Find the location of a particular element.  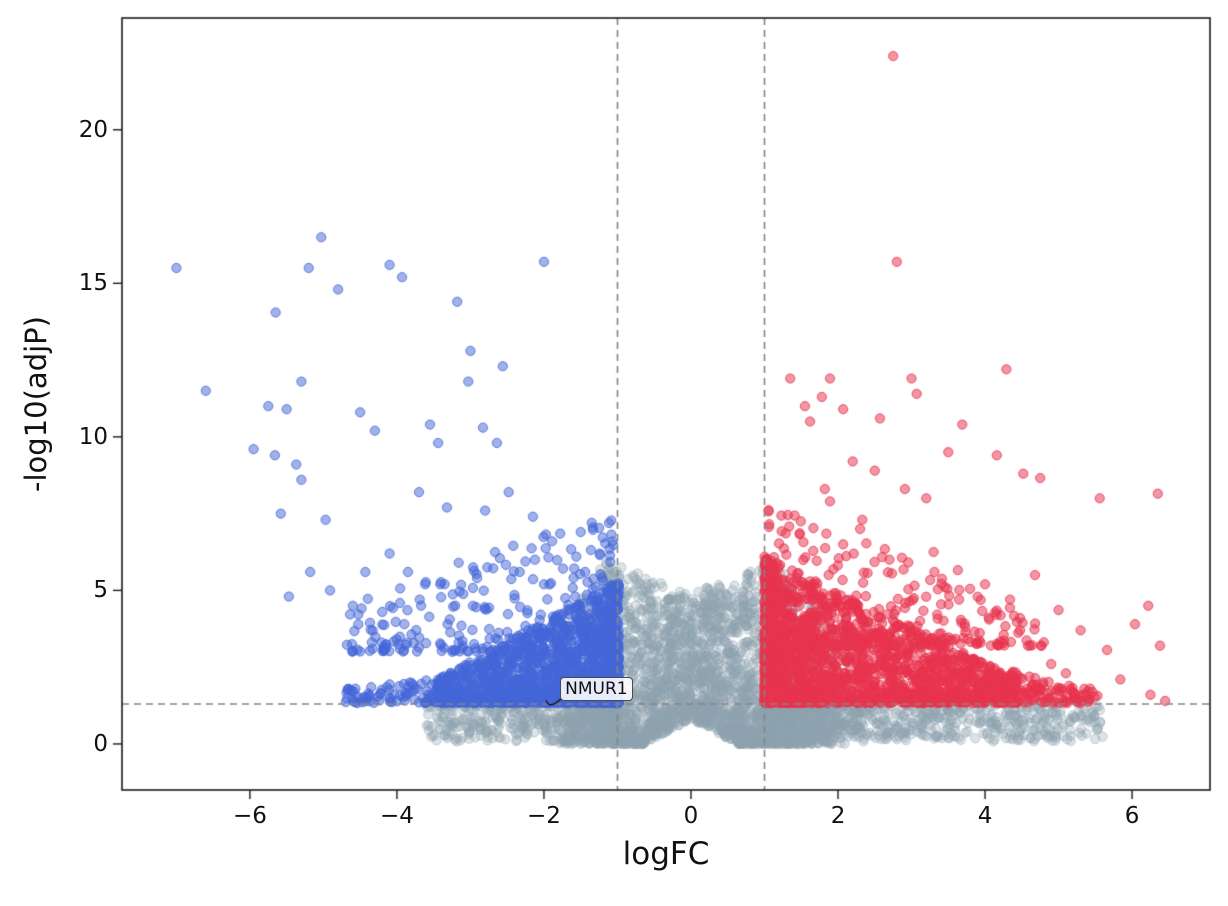

y-axis-label: -log10(adjP) is located at coordinates (36, 404).